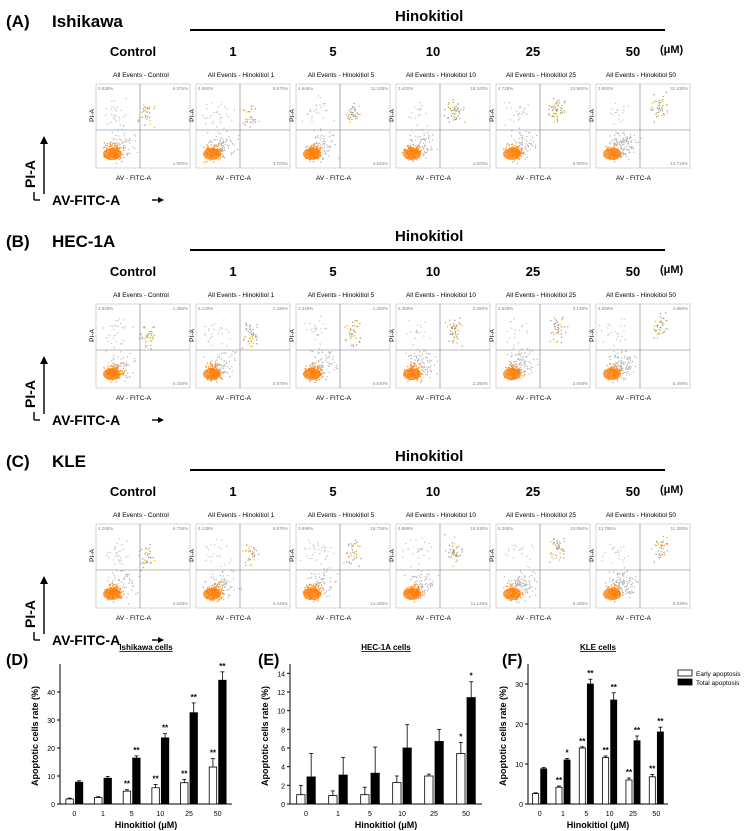 This screenshot has height=831, width=753. I want to click on quadrant-percentage: 5.388%, so click(506, 528).